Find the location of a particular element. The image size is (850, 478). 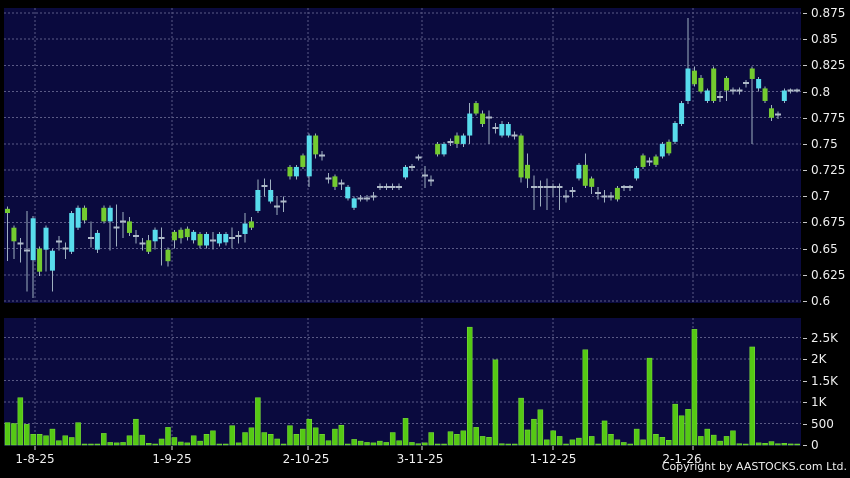

volume-axis-label: 2K is located at coordinates (815, 359).